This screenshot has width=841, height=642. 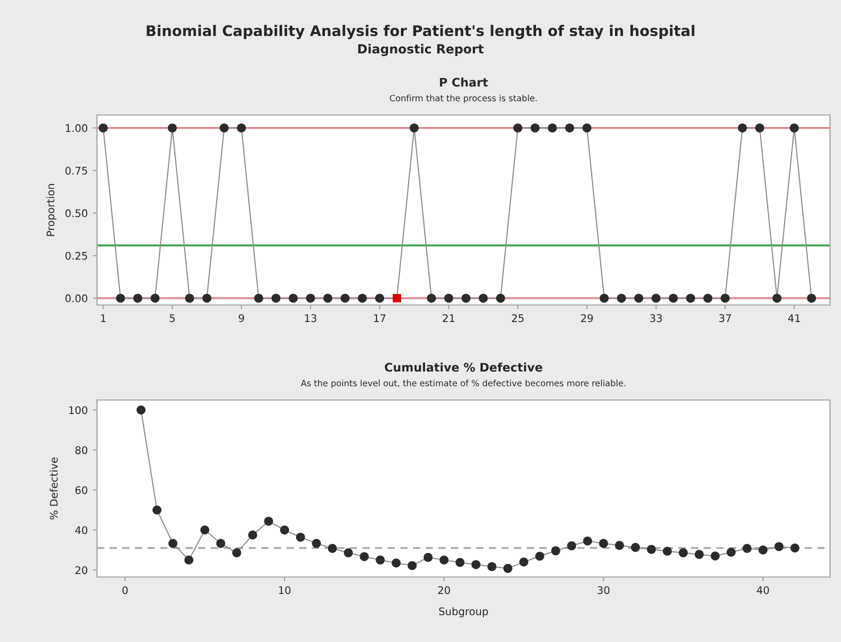 I want to click on y-tick-label: 60, so click(x=81, y=490).